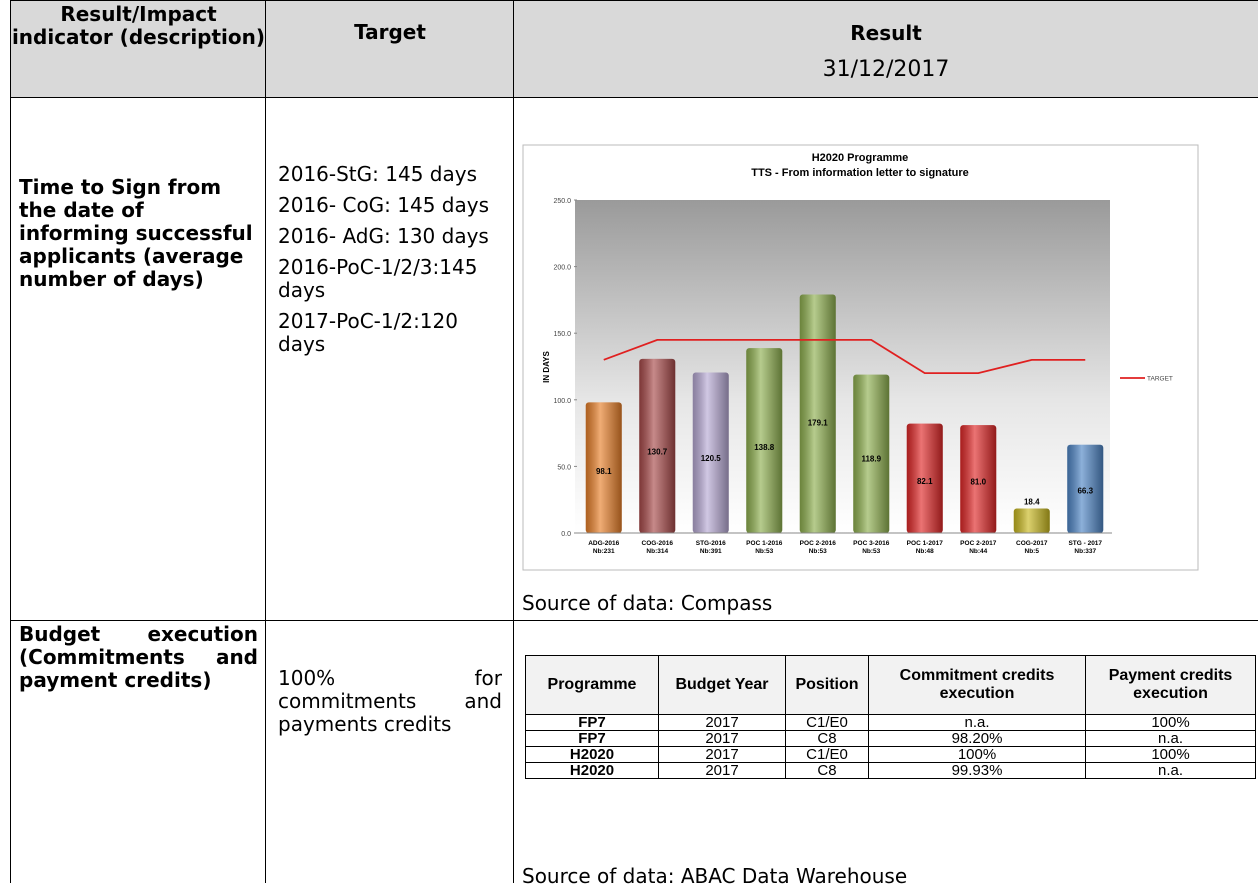 This screenshot has width=1258, height=888. What do you see at coordinates (711, 458) in the screenshot?
I see `data-label: 120.5` at bounding box center [711, 458].